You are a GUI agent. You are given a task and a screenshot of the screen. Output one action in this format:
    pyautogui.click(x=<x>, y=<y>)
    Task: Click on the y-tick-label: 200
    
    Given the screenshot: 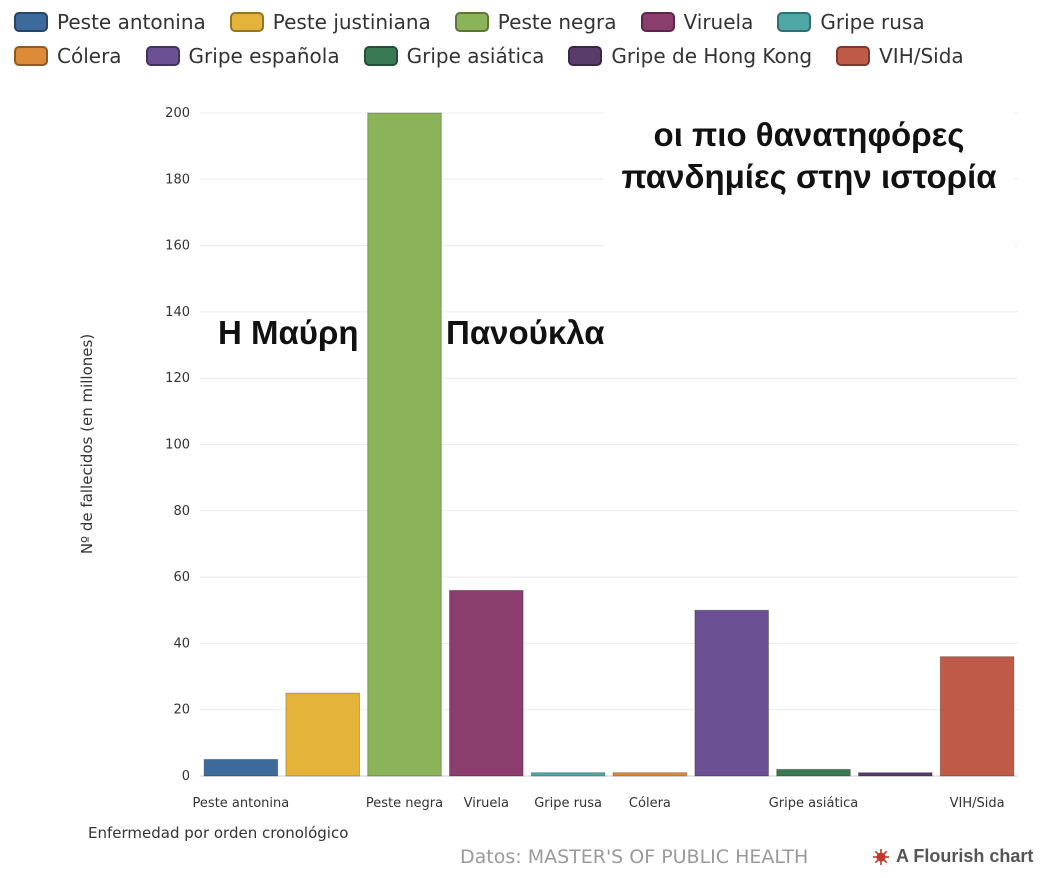 What is the action you would take?
    pyautogui.click(x=177, y=113)
    